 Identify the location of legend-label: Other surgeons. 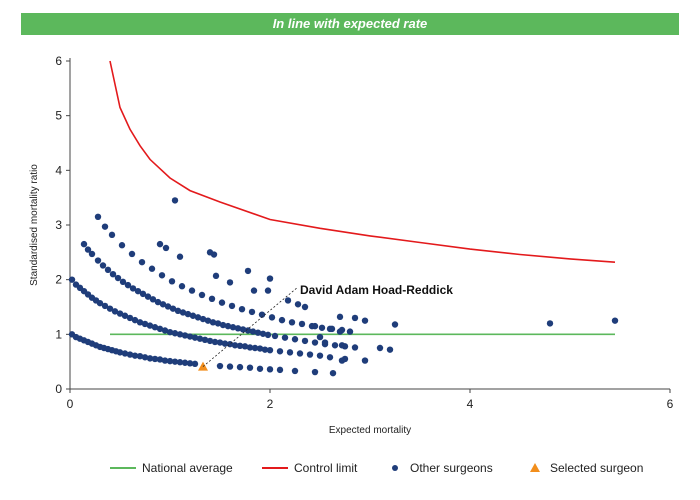
(451, 468).